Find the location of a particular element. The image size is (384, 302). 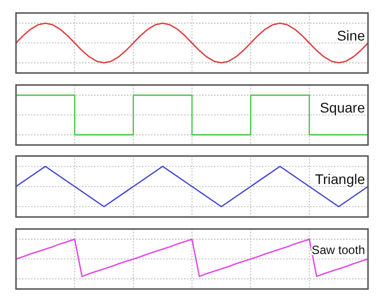

series-label: Triangle is located at coordinates (340, 179).